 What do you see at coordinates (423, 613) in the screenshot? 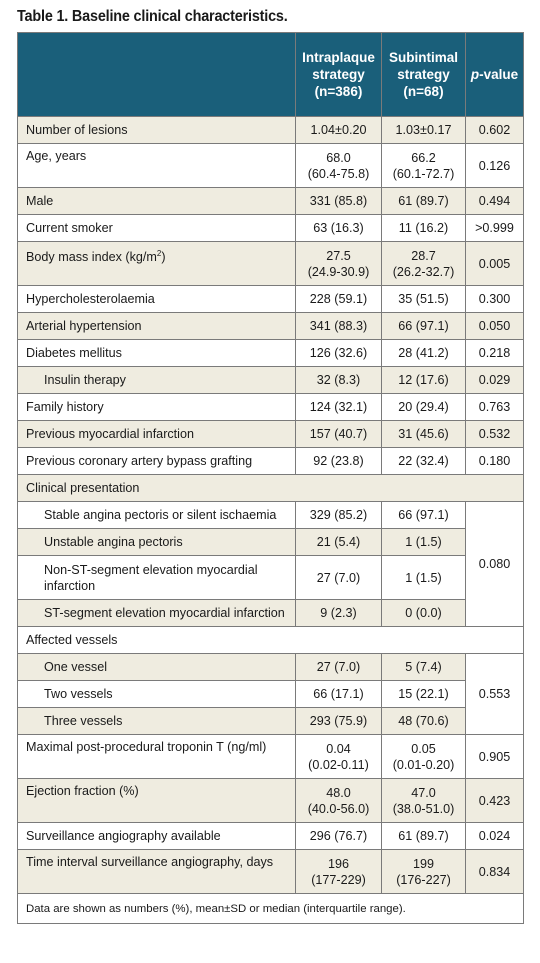
I see `subintimal-value: 0 (0.0)` at bounding box center [423, 613].